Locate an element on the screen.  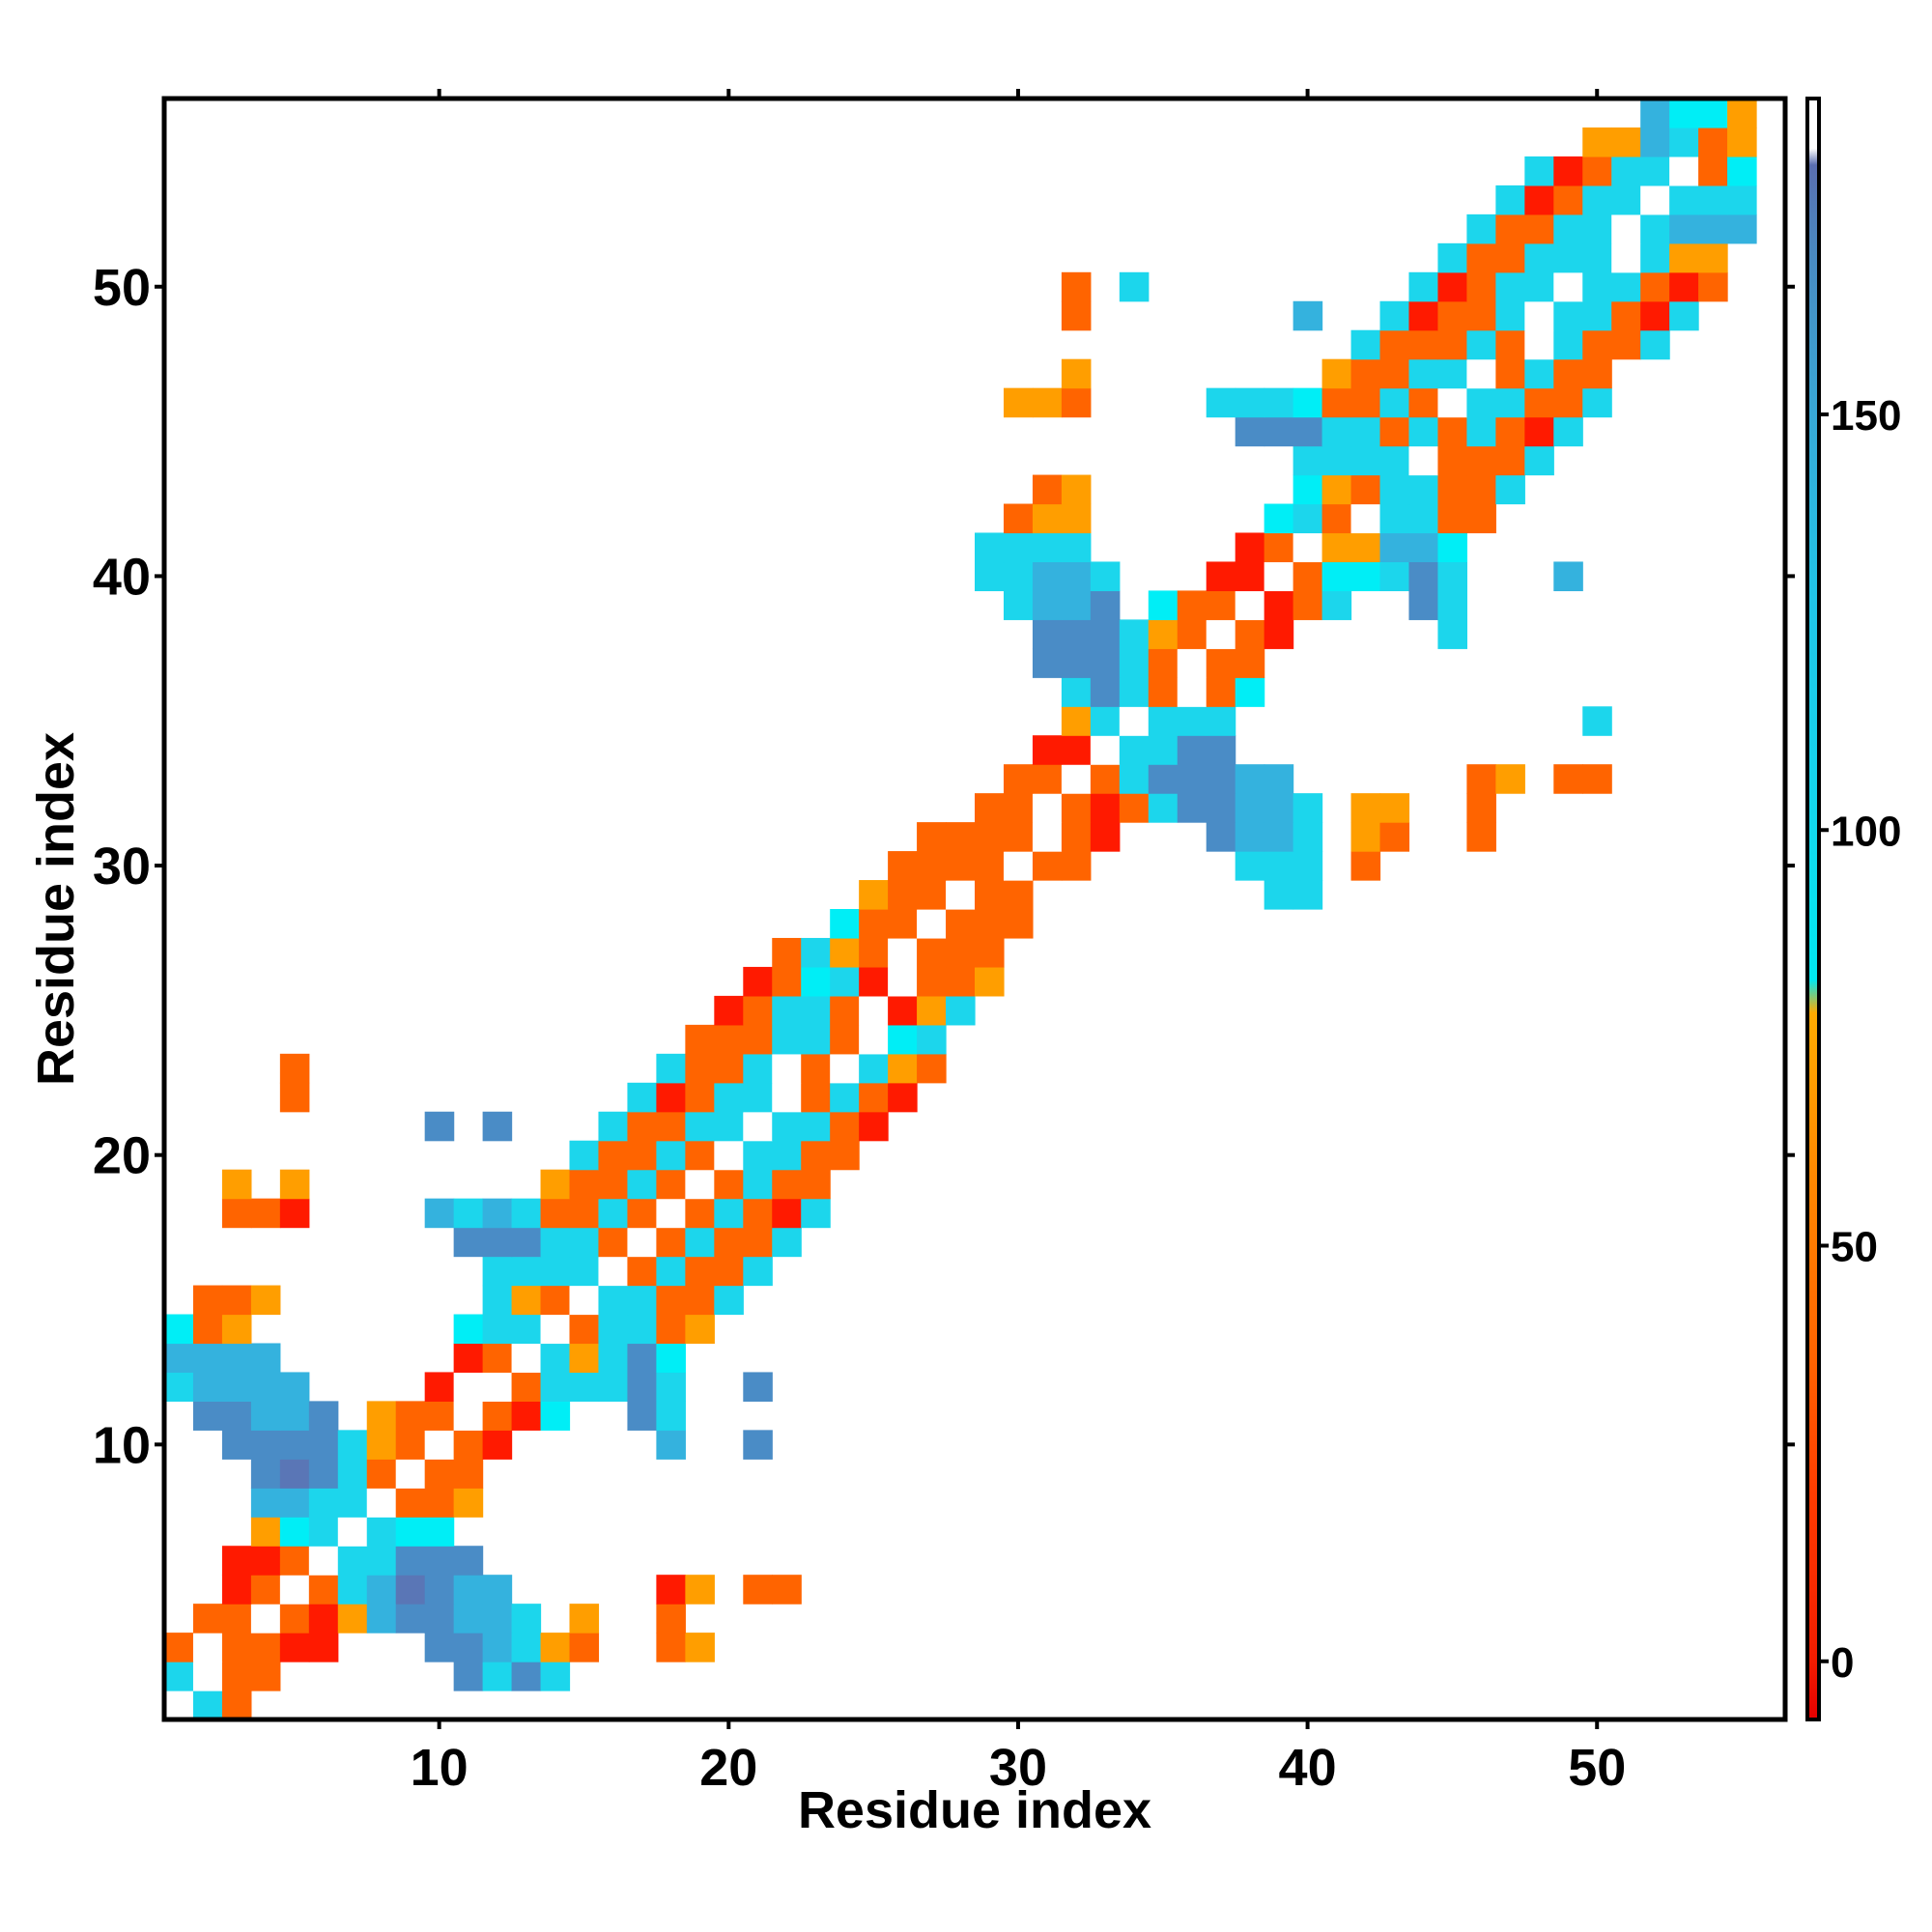
y-tick-label: 40 is located at coordinates (122, 577).